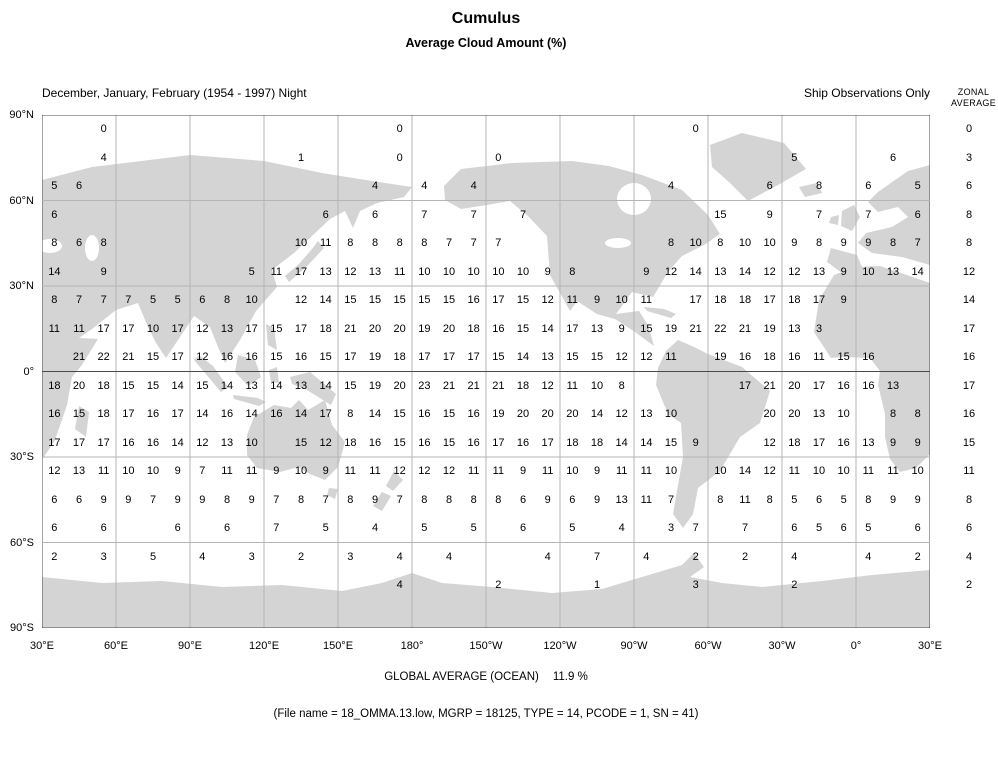  Describe the element at coordinates (582, 253) in the screenshot. I see `continent-north-america` at that location.